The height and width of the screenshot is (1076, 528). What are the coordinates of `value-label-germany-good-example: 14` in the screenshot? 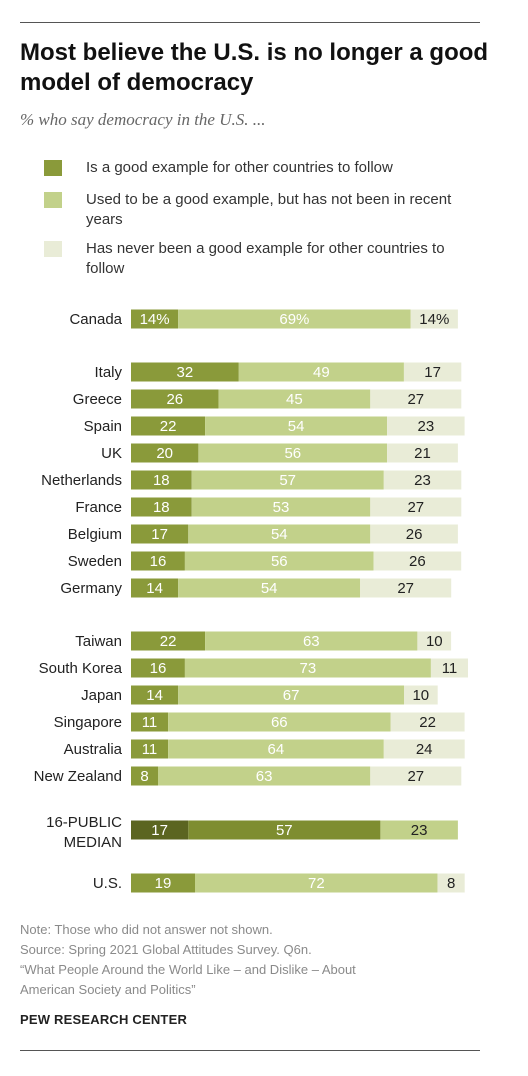 It's located at (154, 588).